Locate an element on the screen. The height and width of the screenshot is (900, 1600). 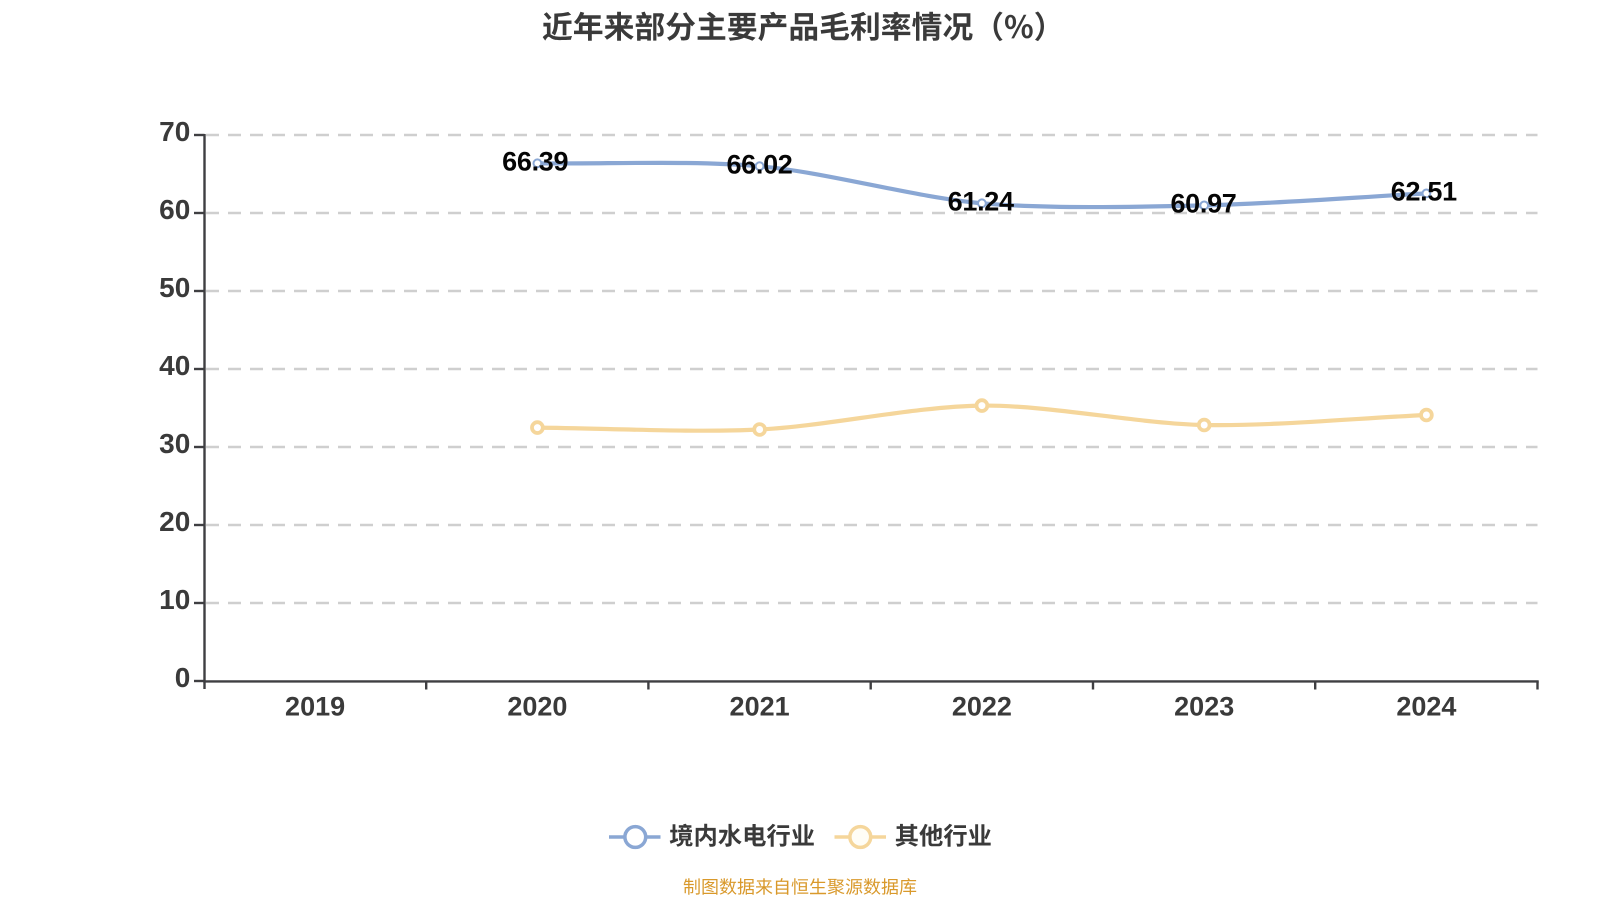
svg-text: 60 is located at coordinates (174, 209).